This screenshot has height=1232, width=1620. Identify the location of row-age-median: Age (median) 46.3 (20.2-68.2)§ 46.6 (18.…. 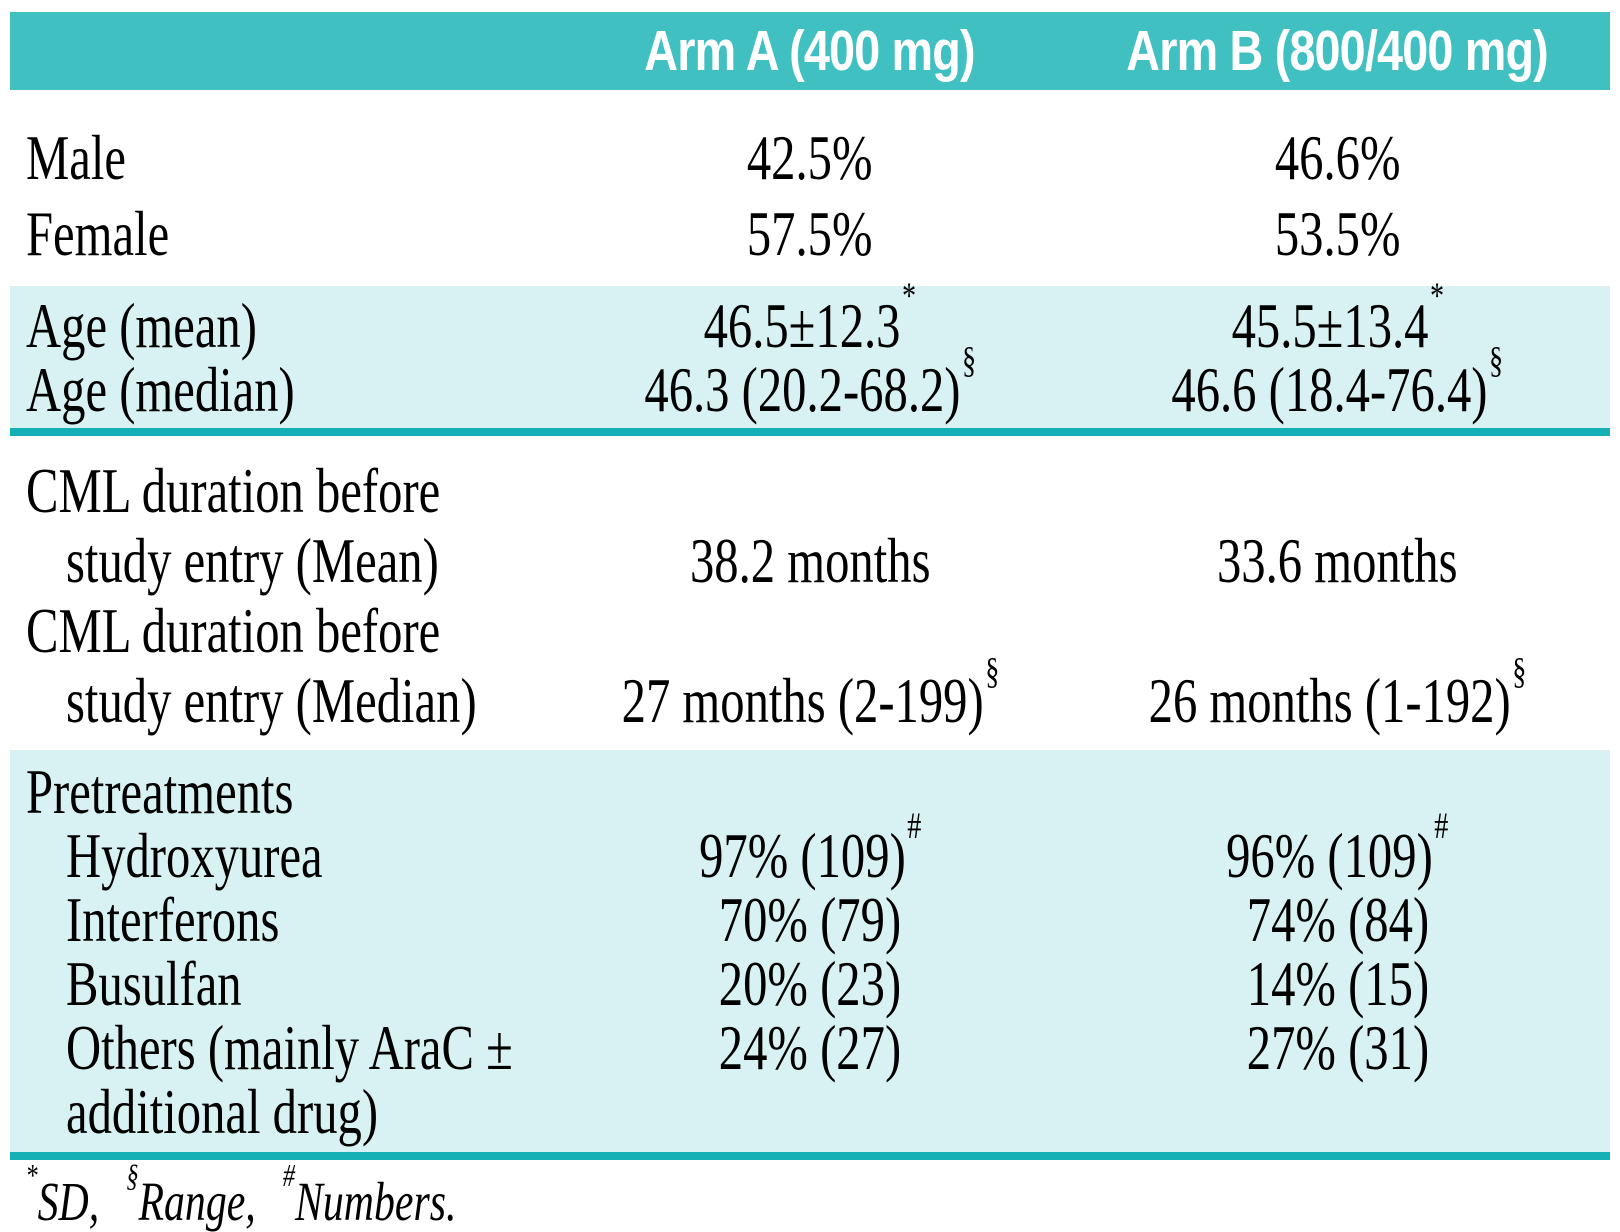
(810, 382).